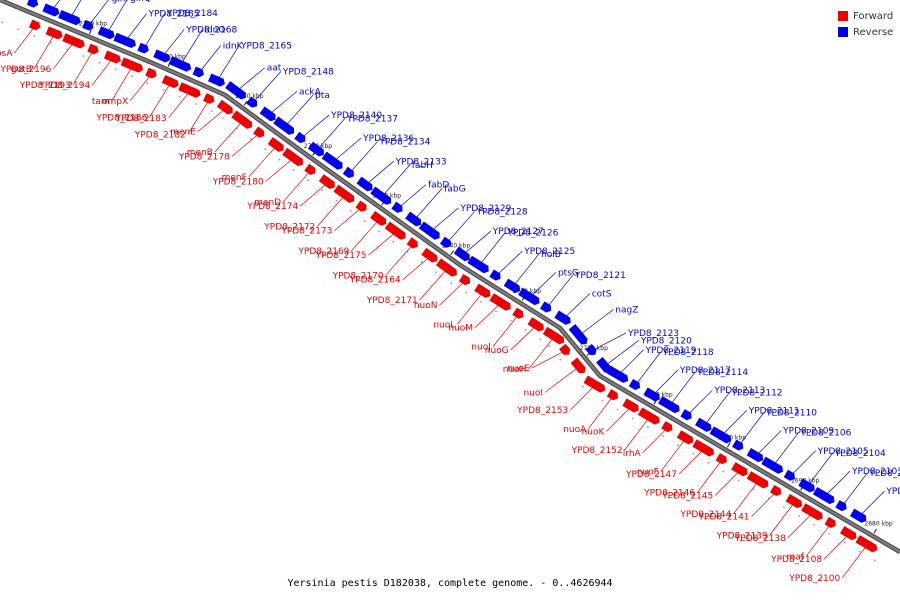 The image size is (900, 600). I want to click on gene-label-nuon: nuoN, so click(426, 306).